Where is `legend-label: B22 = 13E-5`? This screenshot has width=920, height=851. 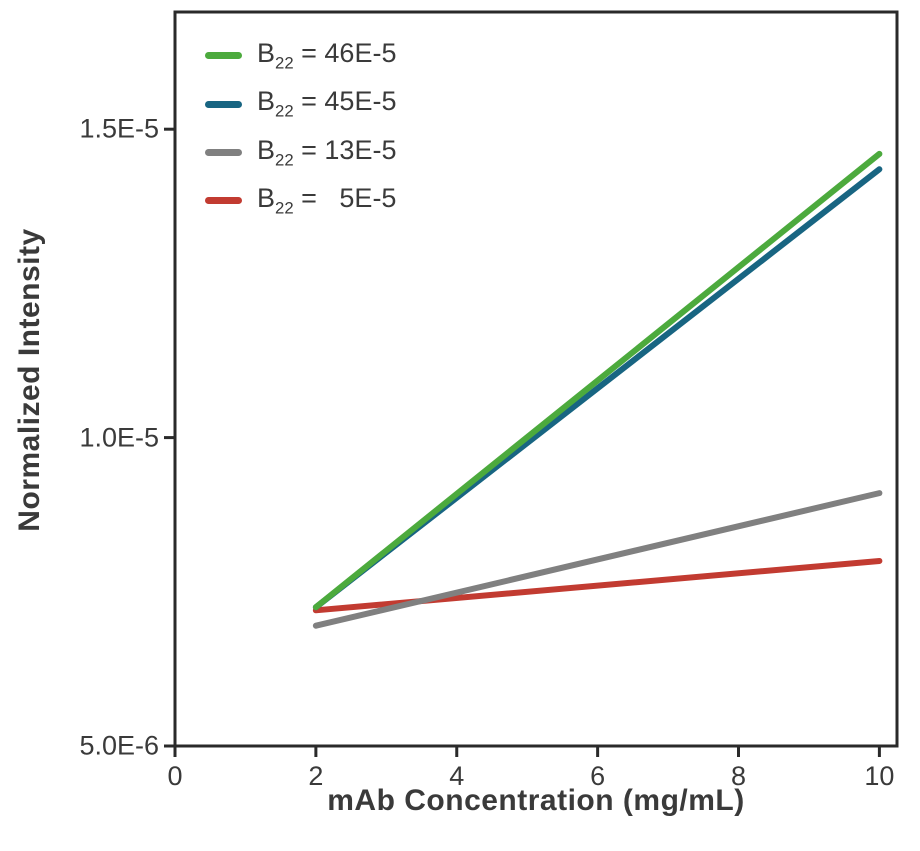
legend-label: B22 = 13E-5 is located at coordinates (327, 152).